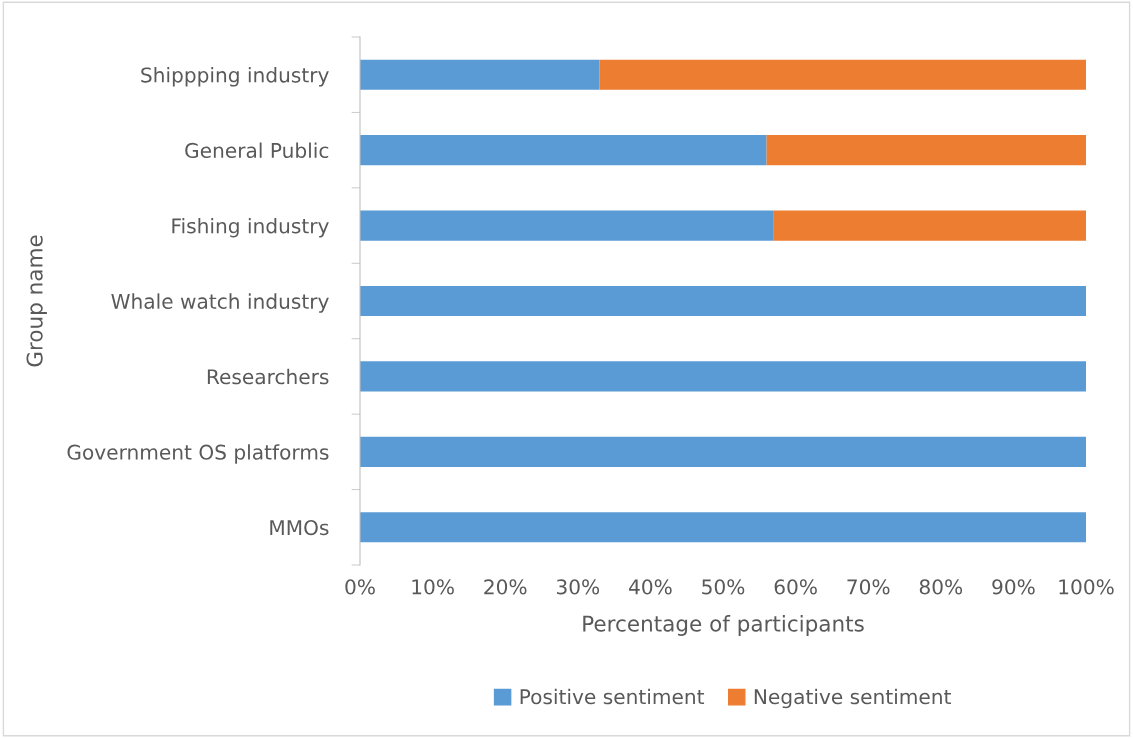 Image resolution: width=1133 pixels, height=738 pixels. What do you see at coordinates (1013, 587) in the screenshot?
I see `x-tick-label: 90%` at bounding box center [1013, 587].